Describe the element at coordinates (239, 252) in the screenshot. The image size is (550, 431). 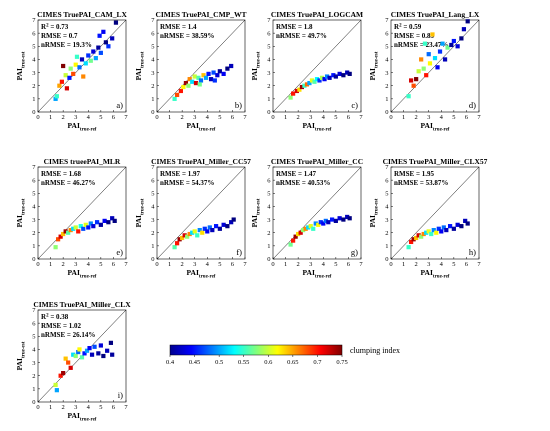
I see `panel-label: f)` at that location.